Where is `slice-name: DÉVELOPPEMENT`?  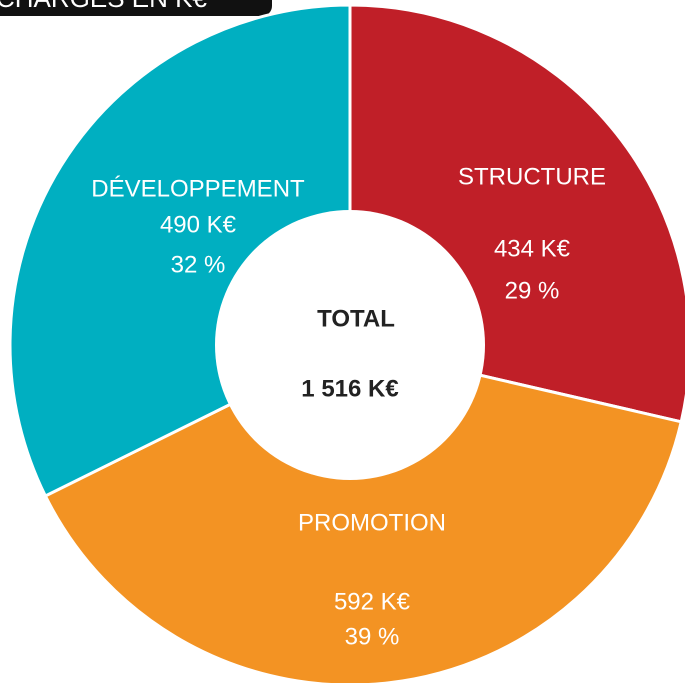 slice-name: DÉVELOPPEMENT is located at coordinates (198, 188).